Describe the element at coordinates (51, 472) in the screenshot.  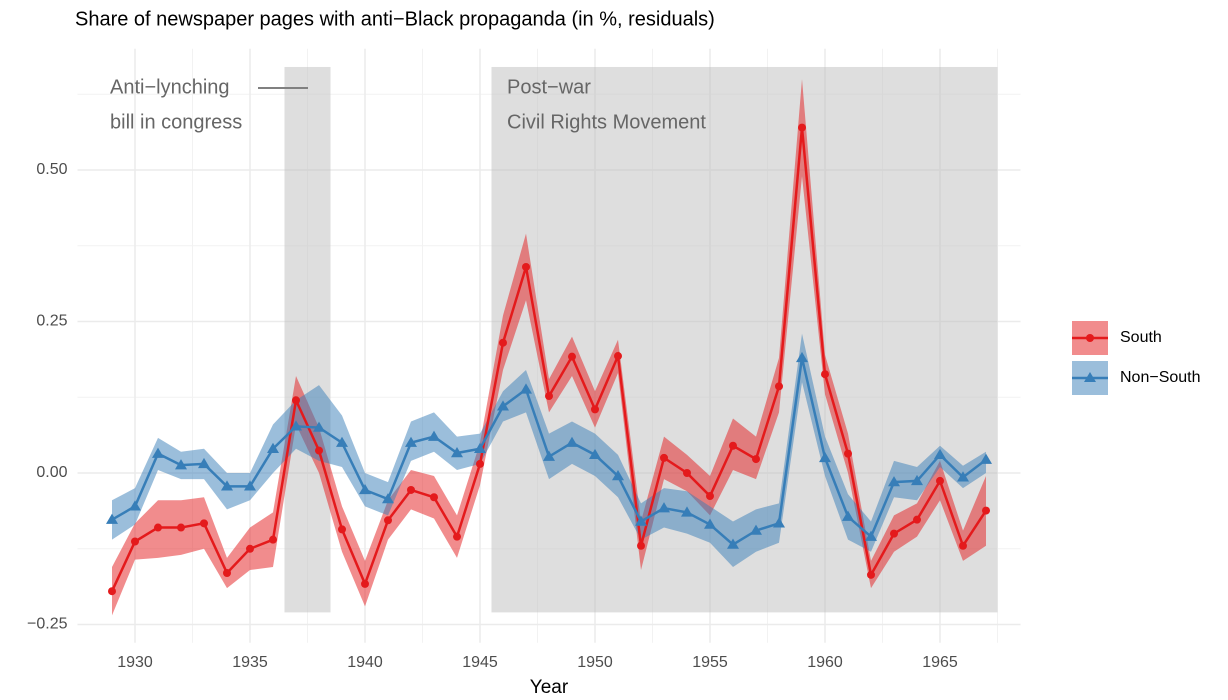
I see `y-tick-label: 0.00` at that location.